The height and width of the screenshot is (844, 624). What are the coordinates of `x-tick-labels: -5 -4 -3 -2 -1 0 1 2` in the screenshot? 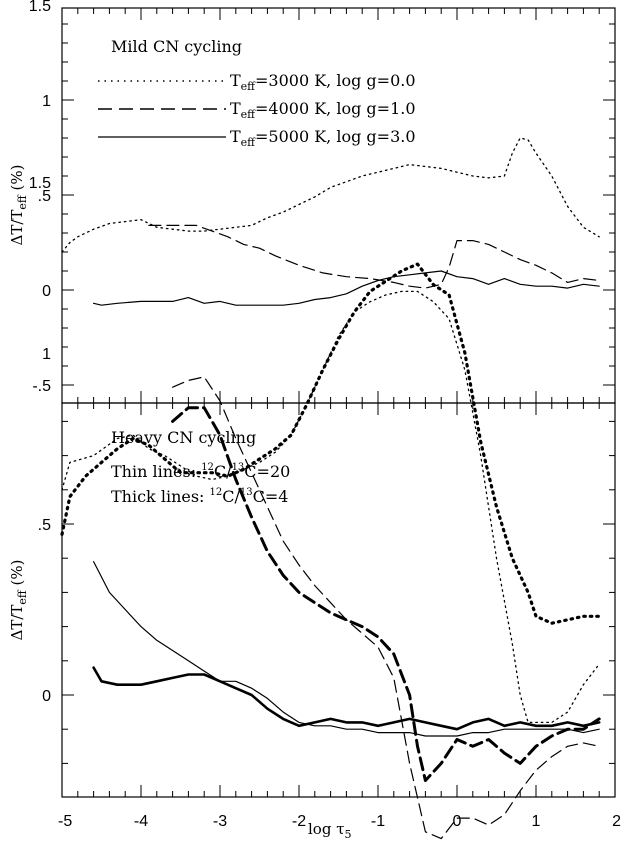 It's located at (339, 821).